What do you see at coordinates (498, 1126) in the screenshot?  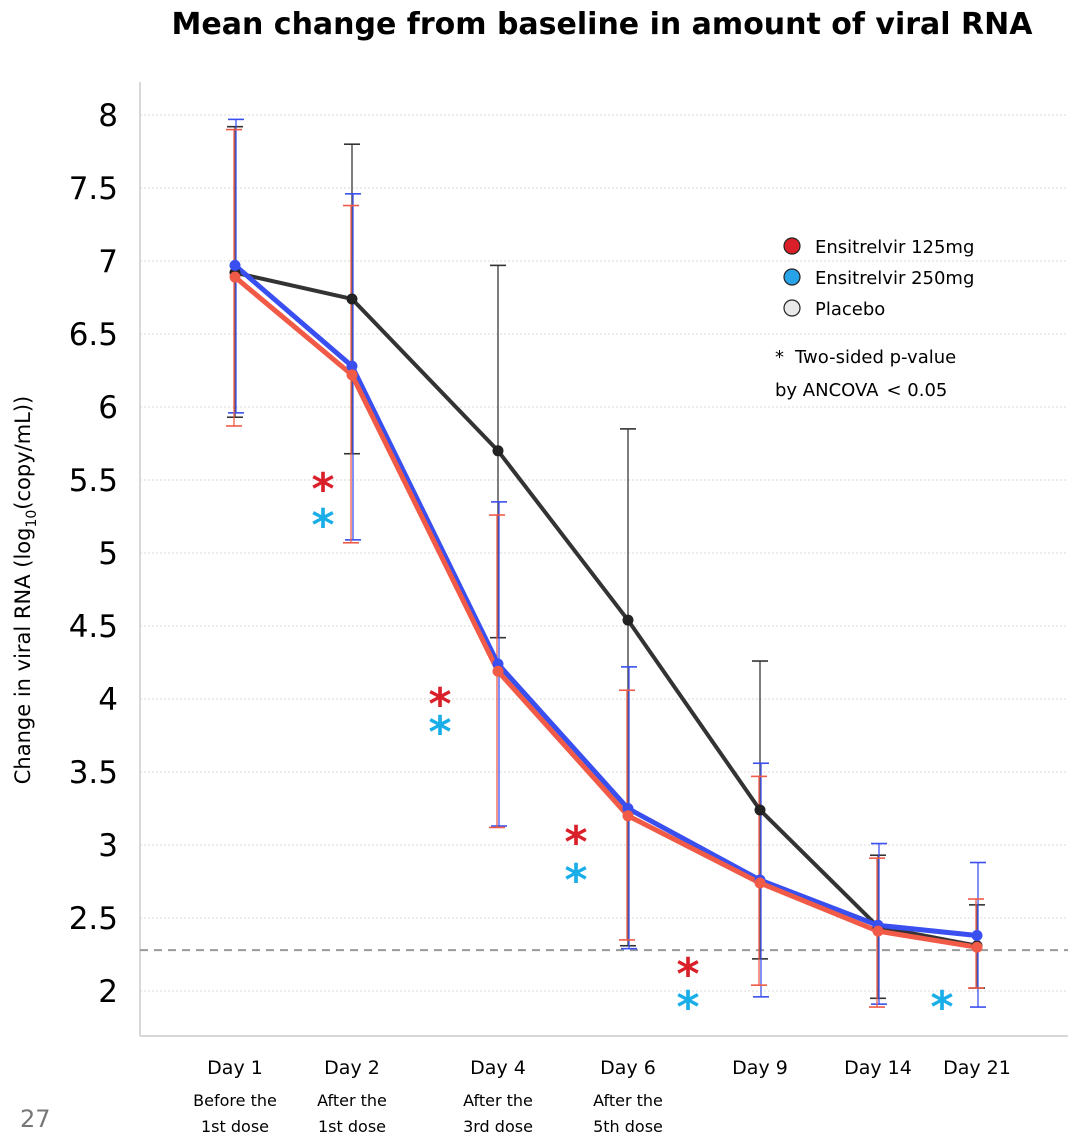 I see `x-tick-sublabel: 3rd dose` at bounding box center [498, 1126].